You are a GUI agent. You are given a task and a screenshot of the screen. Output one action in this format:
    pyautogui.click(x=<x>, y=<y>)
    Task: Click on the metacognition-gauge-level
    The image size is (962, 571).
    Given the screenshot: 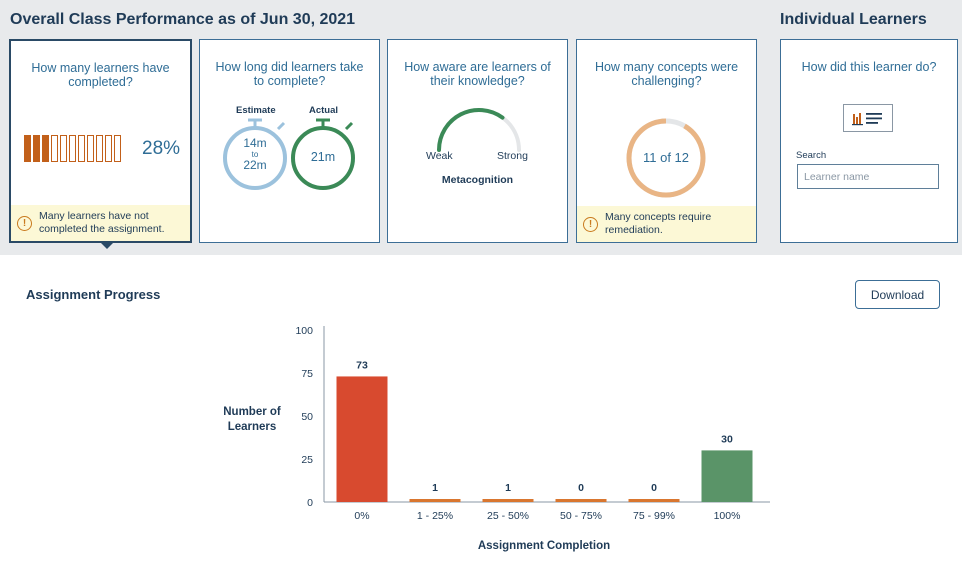 What is the action you would take?
    pyautogui.click(x=471, y=129)
    